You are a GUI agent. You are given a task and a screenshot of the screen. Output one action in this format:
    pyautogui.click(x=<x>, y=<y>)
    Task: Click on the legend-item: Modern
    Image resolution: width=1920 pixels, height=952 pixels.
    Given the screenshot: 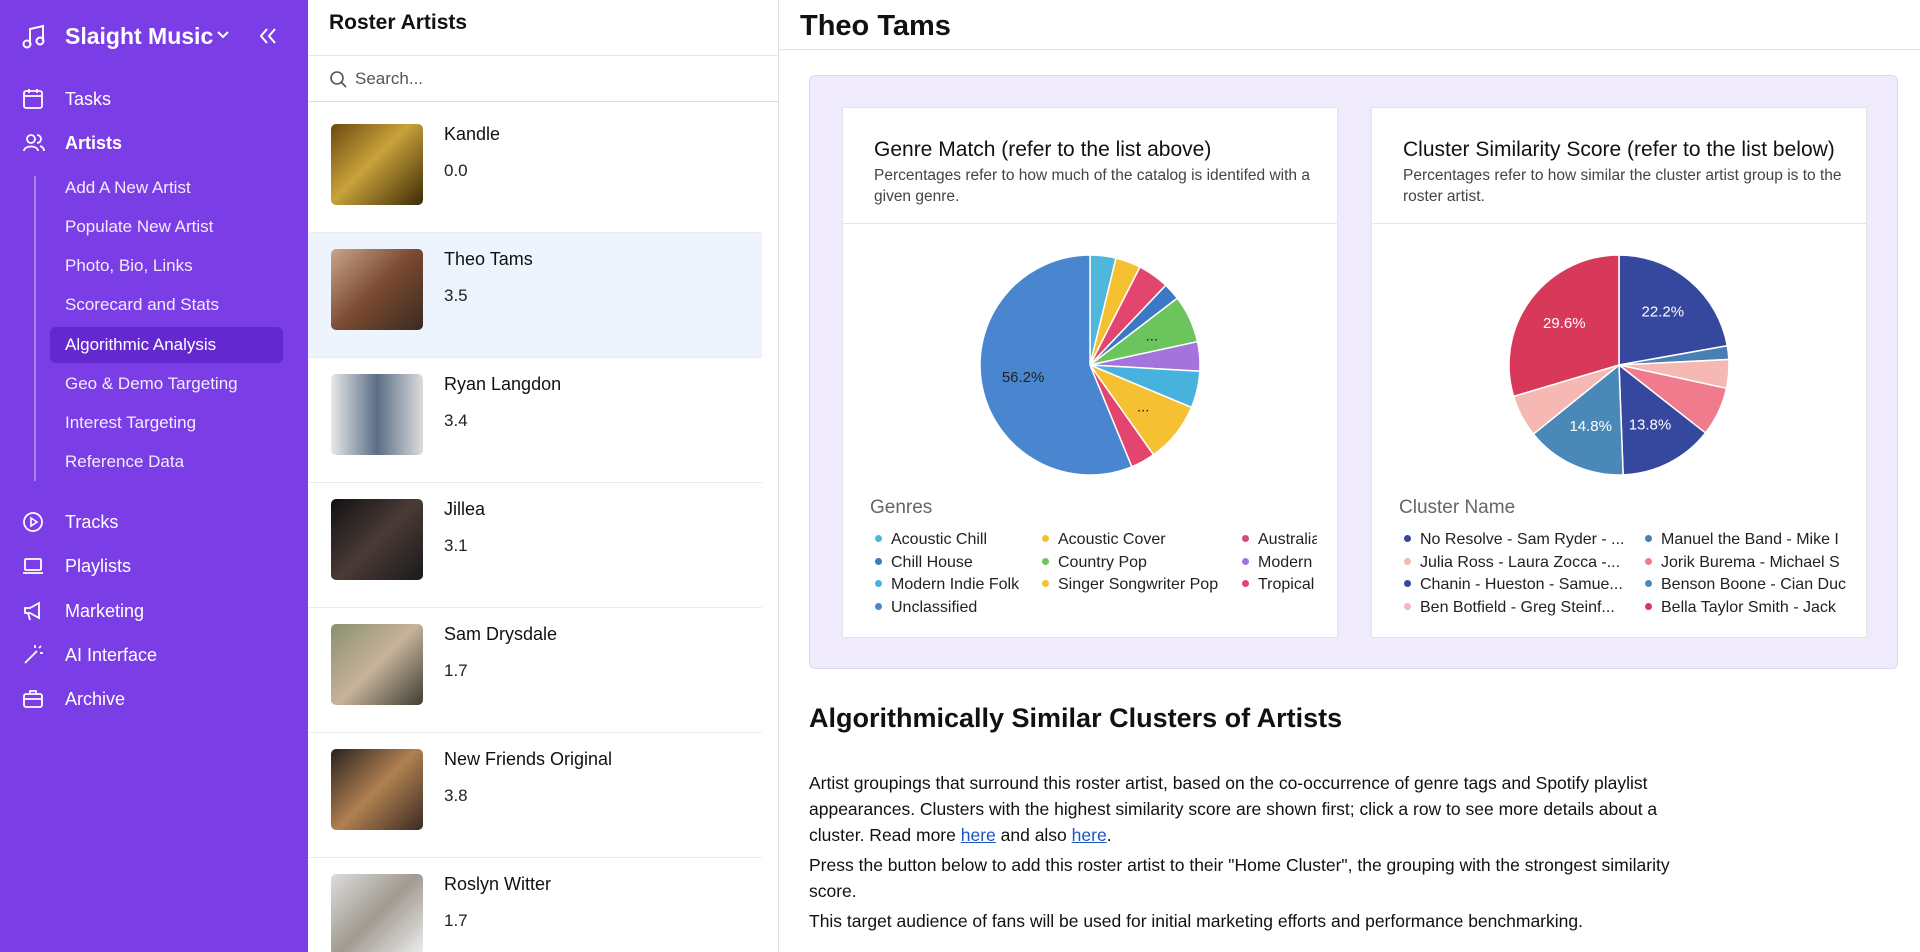 What is the action you would take?
    pyautogui.click(x=1279, y=563)
    